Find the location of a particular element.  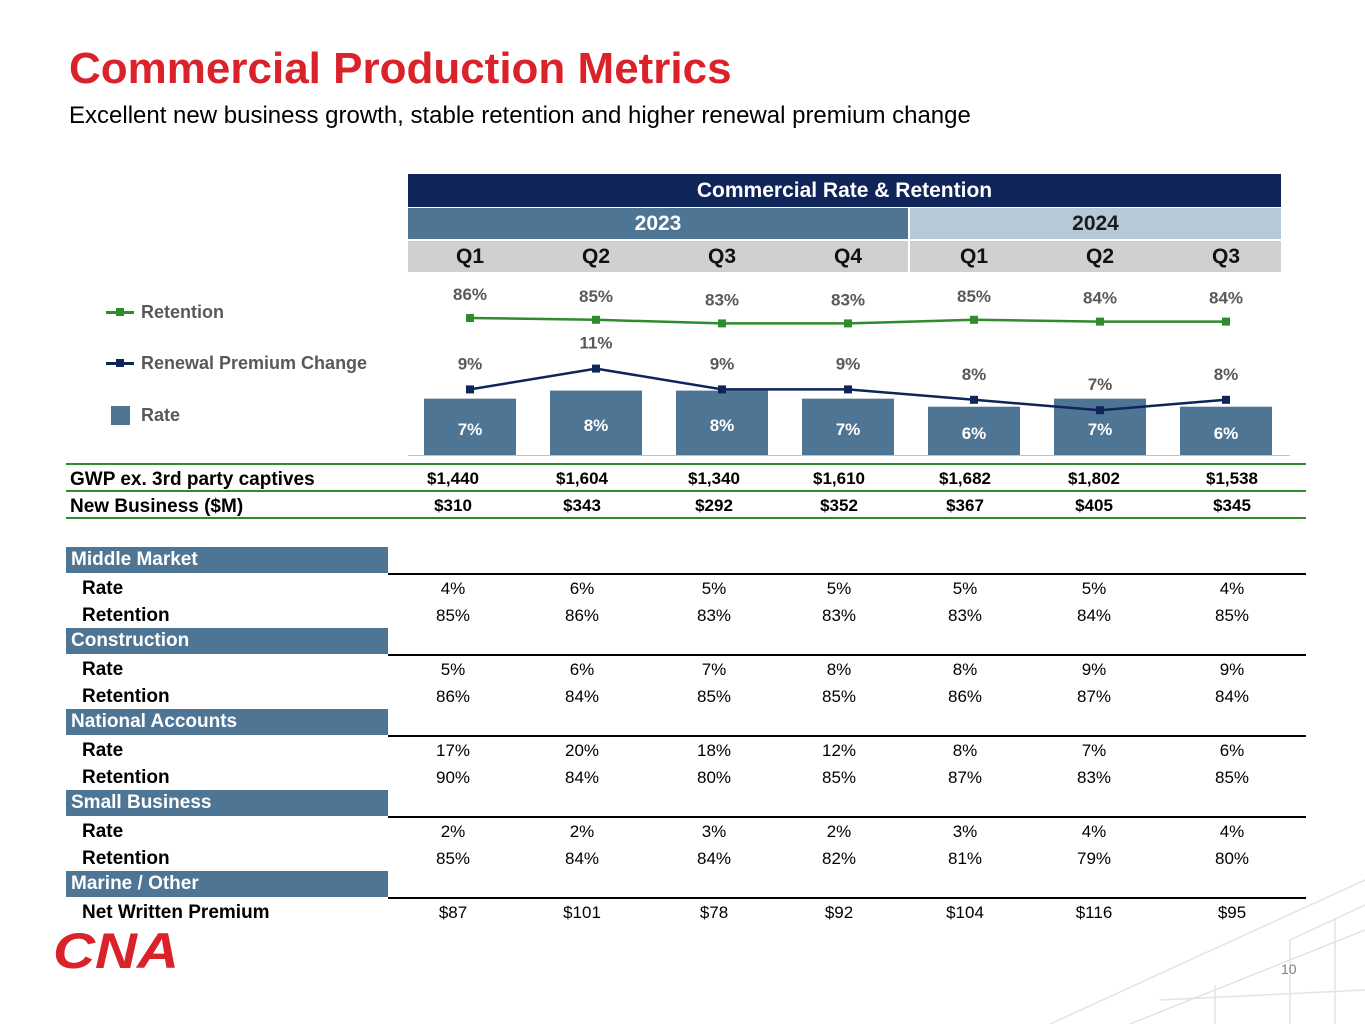

quarter-header-row is located at coordinates (844, 256).